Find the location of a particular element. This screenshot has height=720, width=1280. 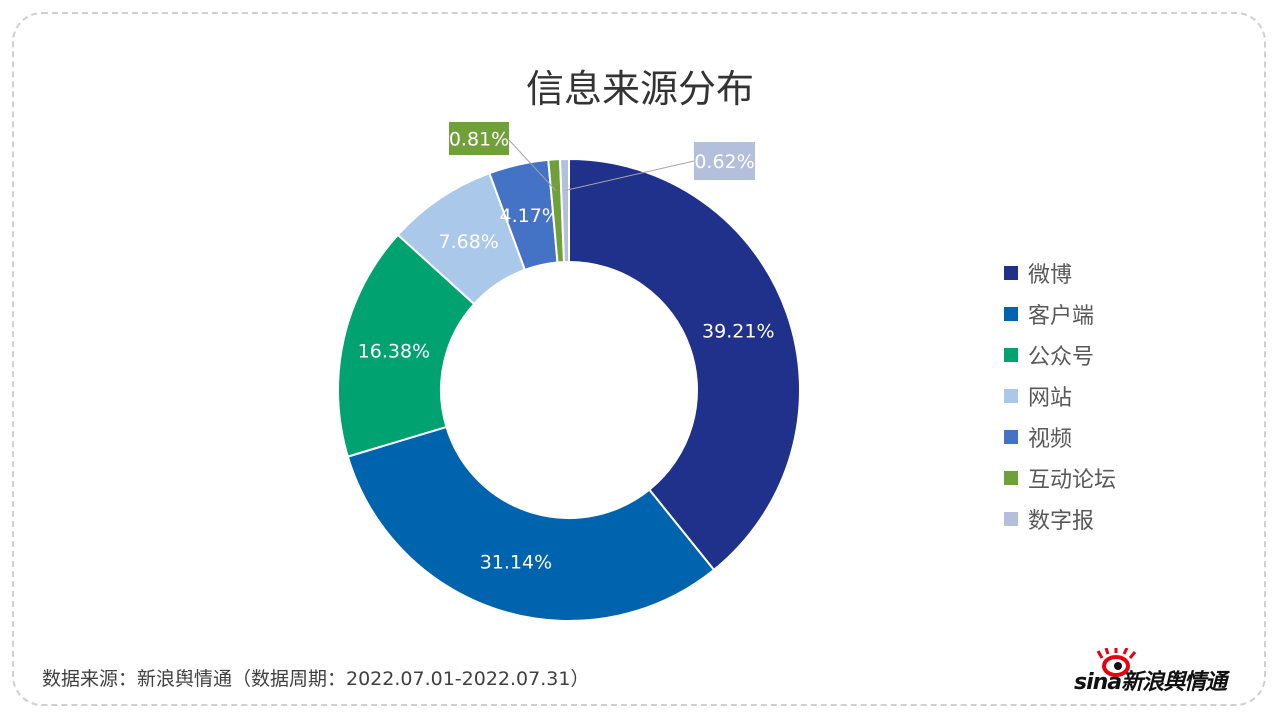

legend-label: 公众号 is located at coordinates (1061, 357).